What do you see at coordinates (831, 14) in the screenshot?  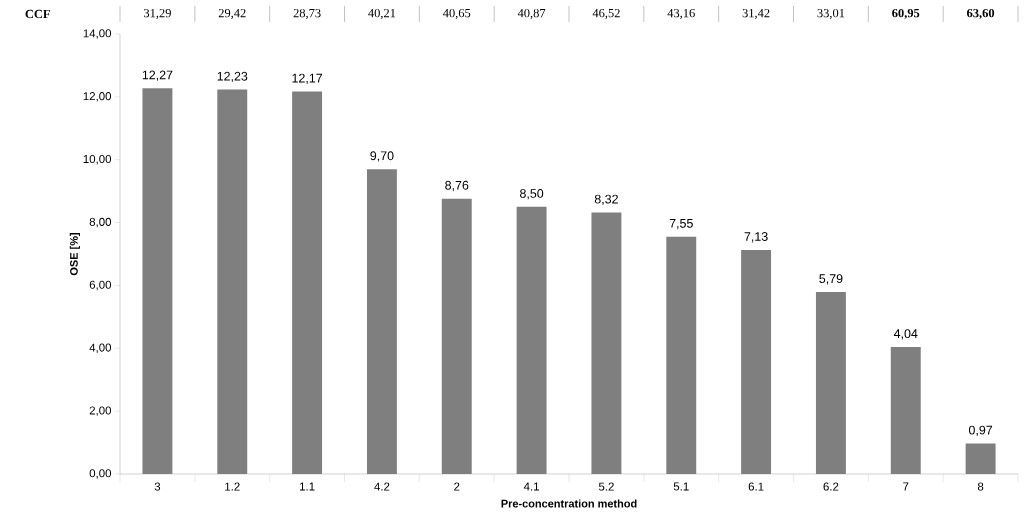 I see `text: 33,01` at bounding box center [831, 14].